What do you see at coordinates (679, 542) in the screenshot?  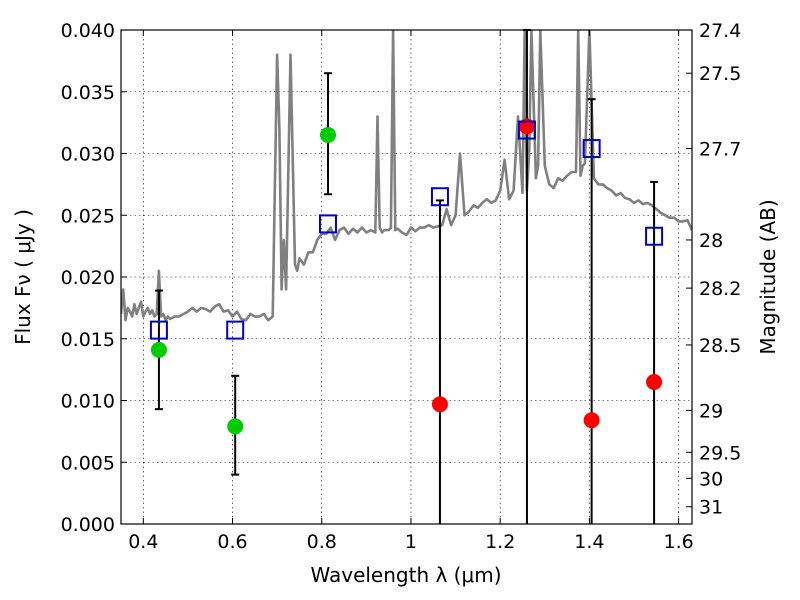 I see `x-tick-label: 1.6` at bounding box center [679, 542].